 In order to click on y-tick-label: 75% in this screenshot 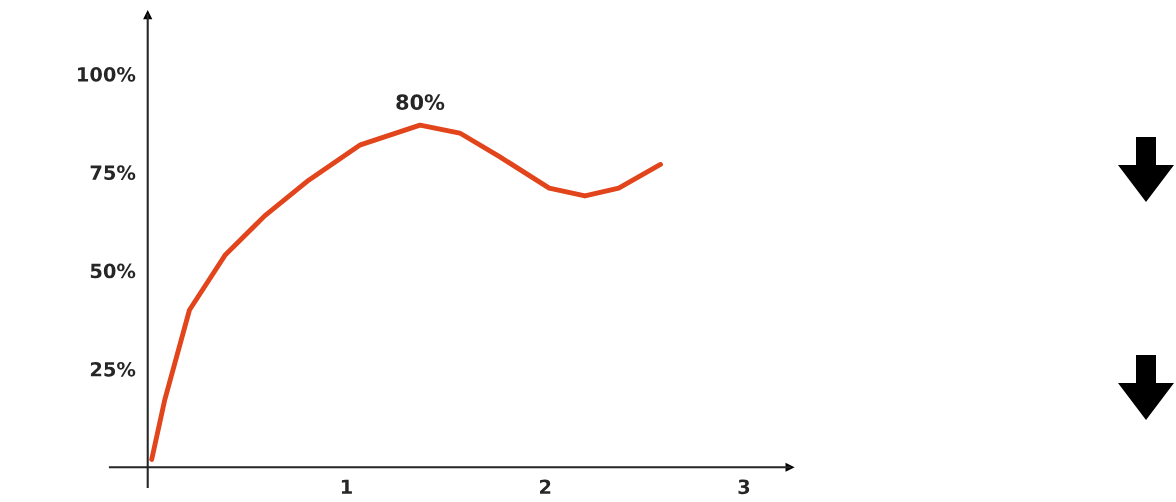, I will do `click(113, 173)`.